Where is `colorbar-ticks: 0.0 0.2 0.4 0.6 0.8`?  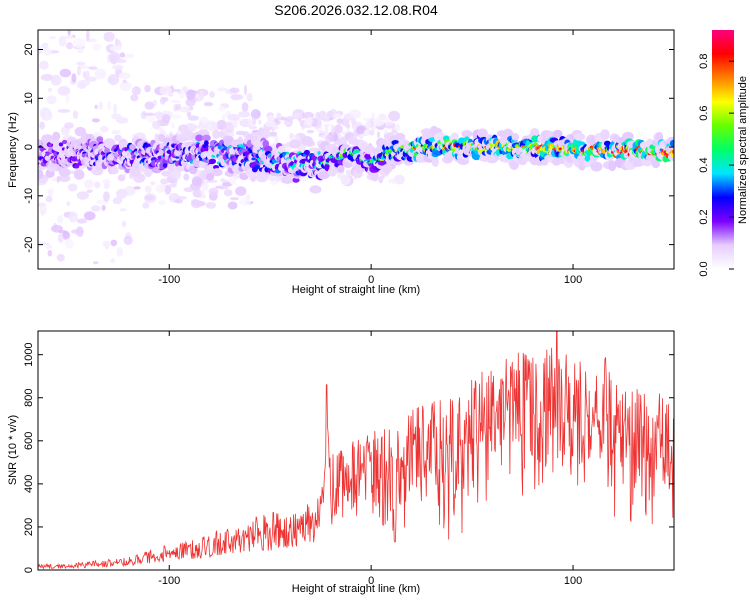
colorbar-ticks: 0.0 0.2 0.4 0.6 0.8 is located at coordinates (716, 165).